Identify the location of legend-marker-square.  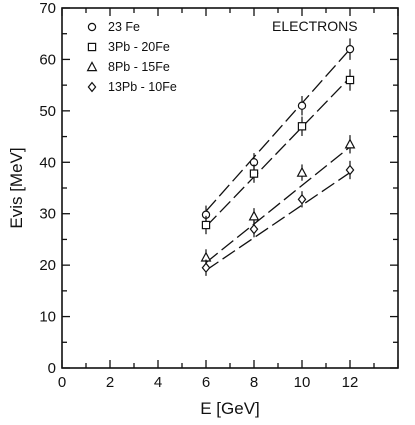
(92, 47).